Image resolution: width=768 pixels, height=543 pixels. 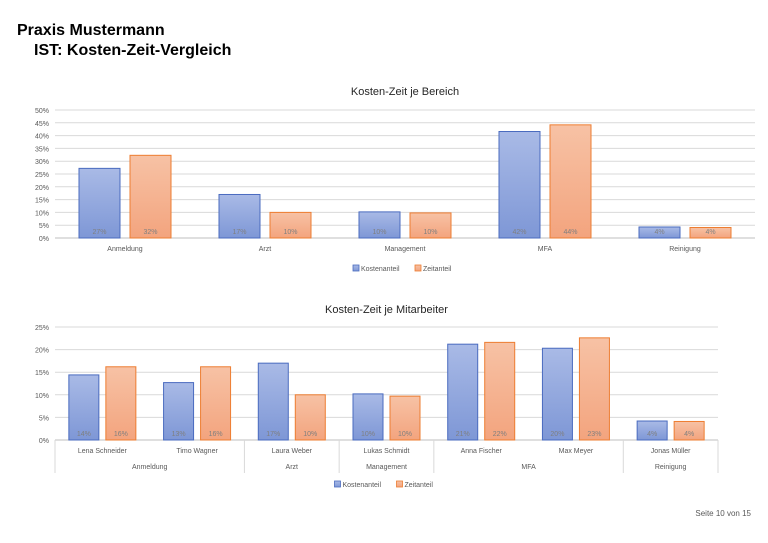 What do you see at coordinates (91, 30) in the screenshot?
I see `report-title: Praxis Mustermann` at bounding box center [91, 30].